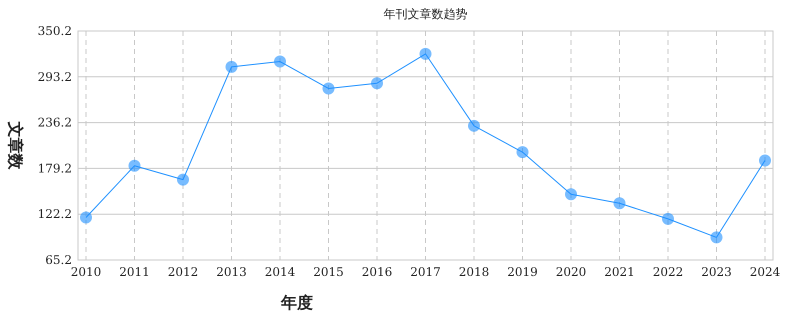 The height and width of the screenshot is (330, 798). What do you see at coordinates (55, 214) in the screenshot?
I see `y-tick-label: 122.2` at bounding box center [55, 214].